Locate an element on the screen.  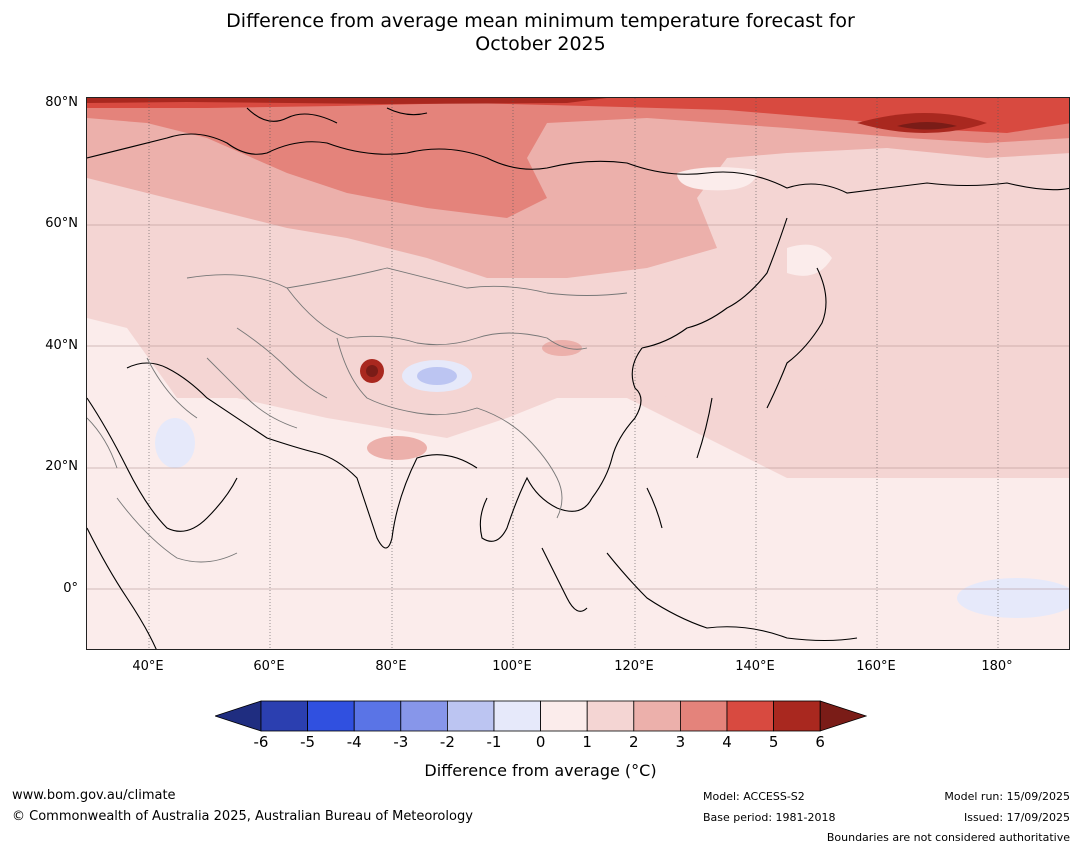
colorbar-high-extension is located at coordinates (843, 716).